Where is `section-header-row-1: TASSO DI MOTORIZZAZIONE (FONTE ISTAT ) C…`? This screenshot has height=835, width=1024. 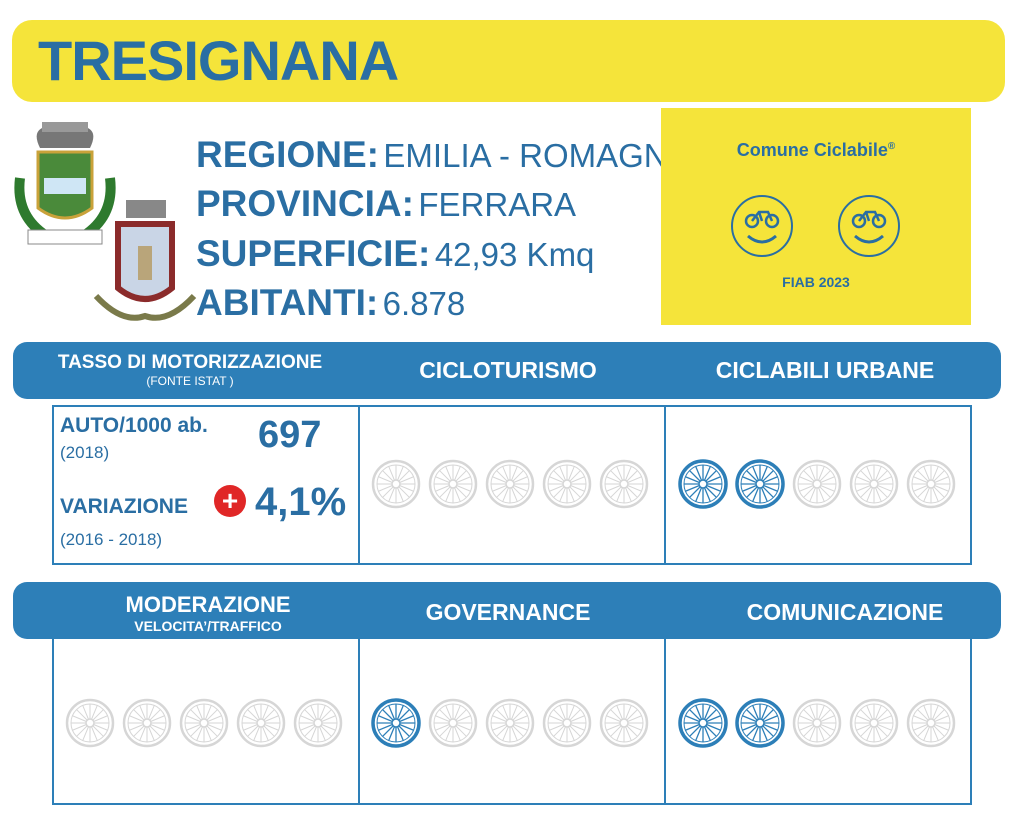 section-header-row-1: TASSO DI MOTORIZZAZIONE (FONTE ISTAT ) C… is located at coordinates (507, 370).